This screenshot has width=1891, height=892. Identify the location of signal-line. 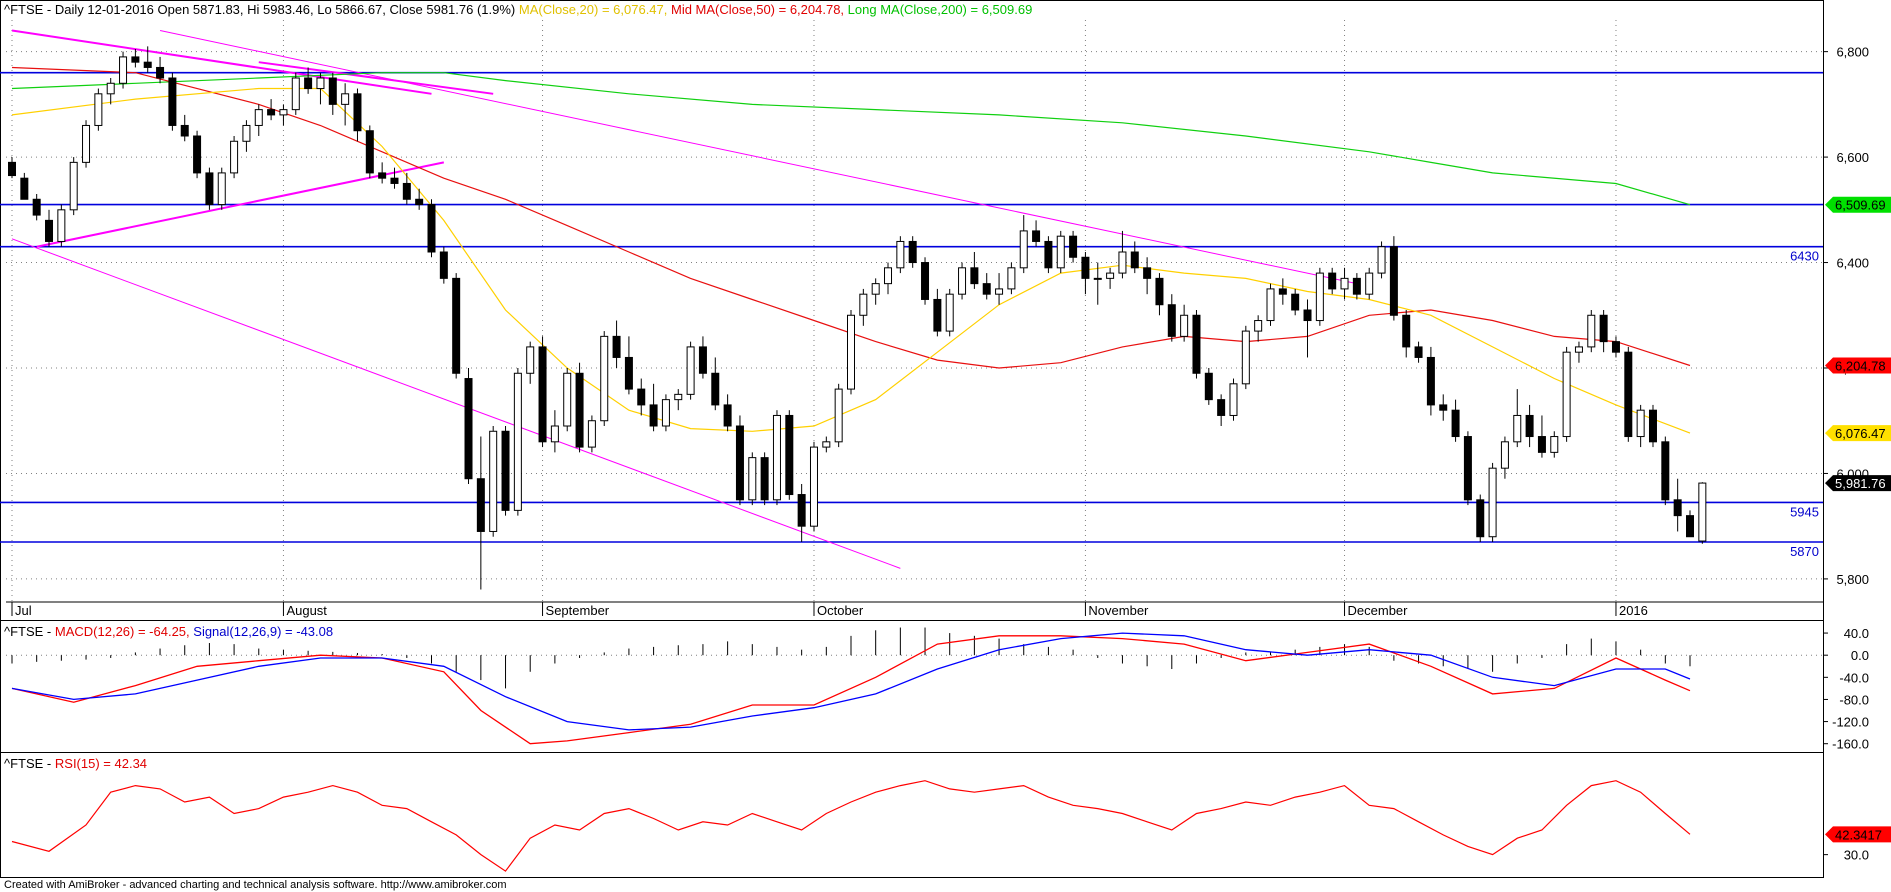
(851, 681).